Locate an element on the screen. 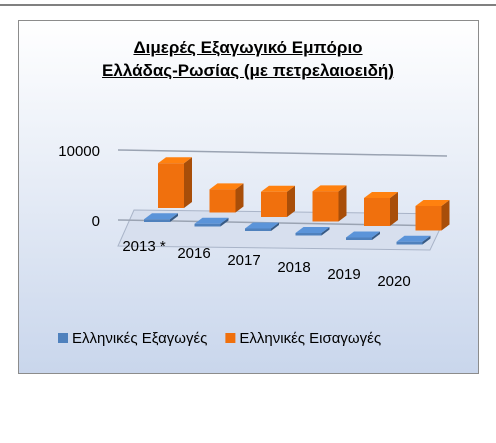 This screenshot has width=496, height=443. y-tick-label: 0 is located at coordinates (96, 221).